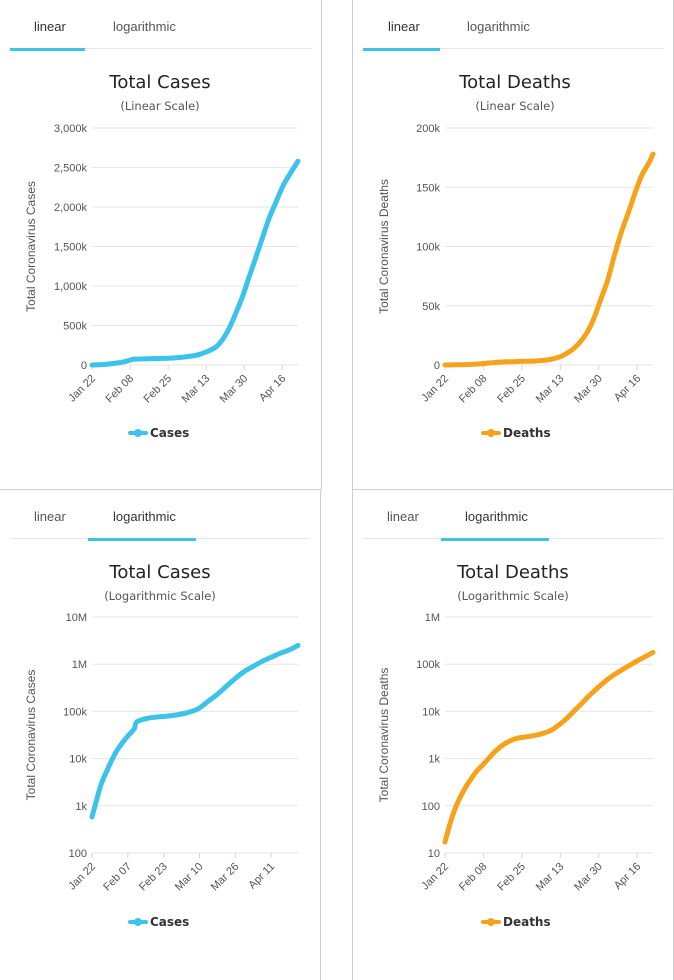 This screenshot has height=980, width=674. What do you see at coordinates (76, 618) in the screenshot?
I see `y-tick-label: 10M` at bounding box center [76, 618].